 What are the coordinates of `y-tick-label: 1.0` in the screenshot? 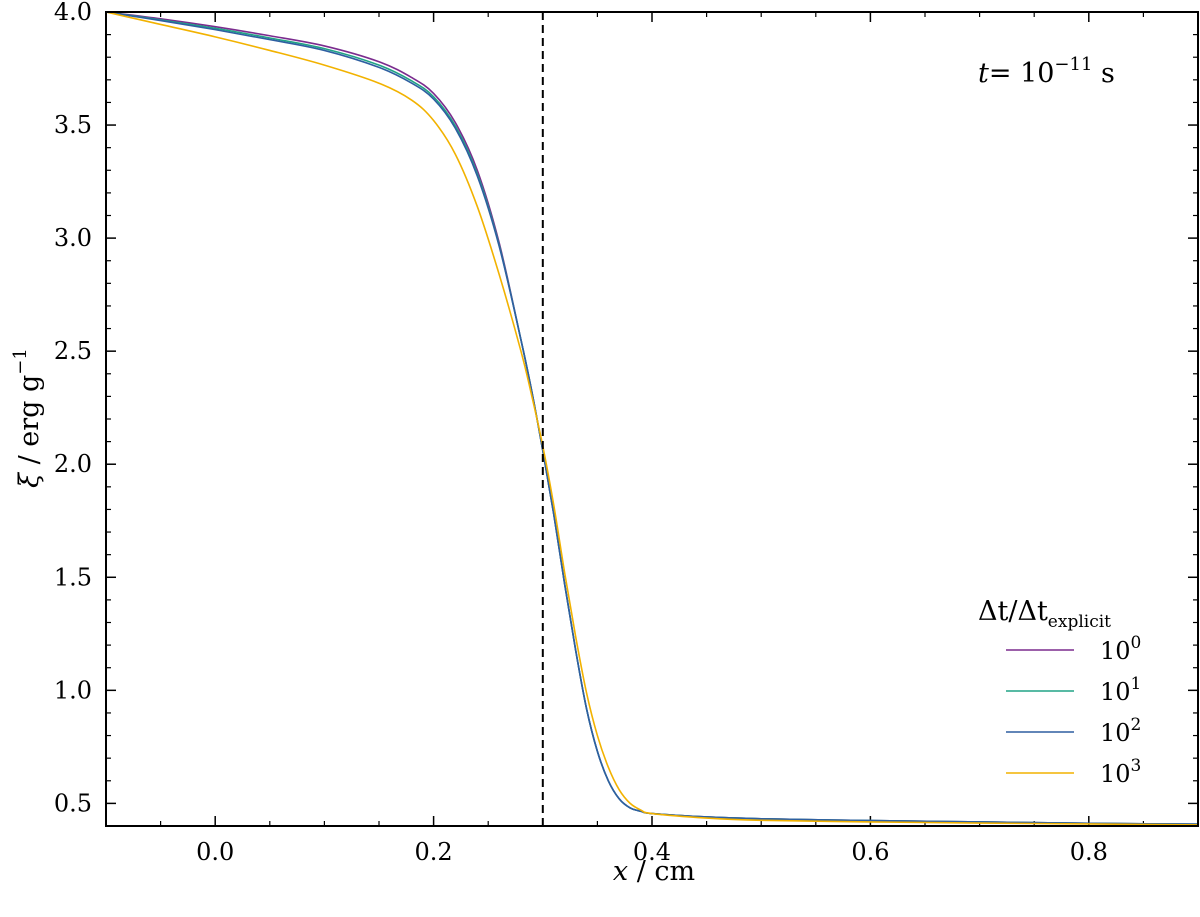 It's located at (73, 690).